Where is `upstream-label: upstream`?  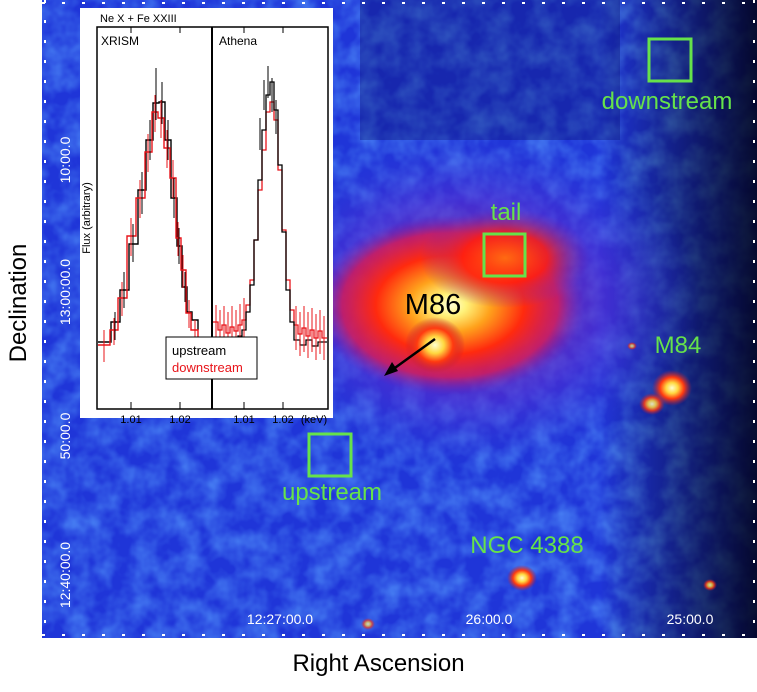 upstream-label: upstream is located at coordinates (332, 492).